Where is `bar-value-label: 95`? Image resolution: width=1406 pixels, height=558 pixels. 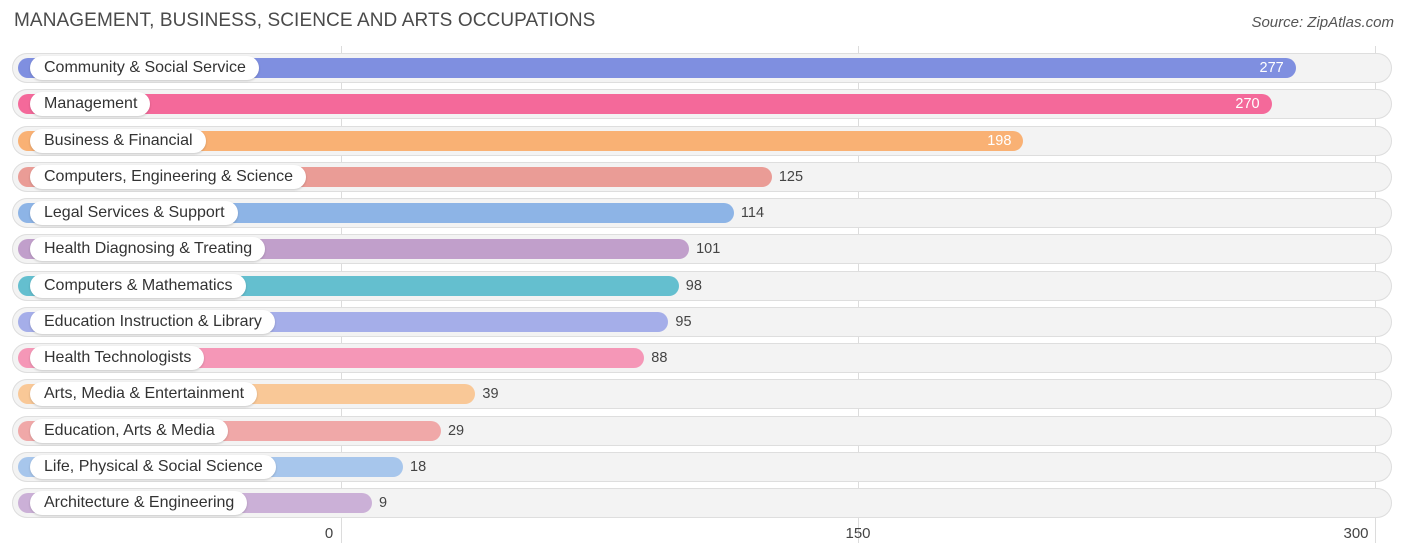
bar-value-label: 95 is located at coordinates (683, 321).